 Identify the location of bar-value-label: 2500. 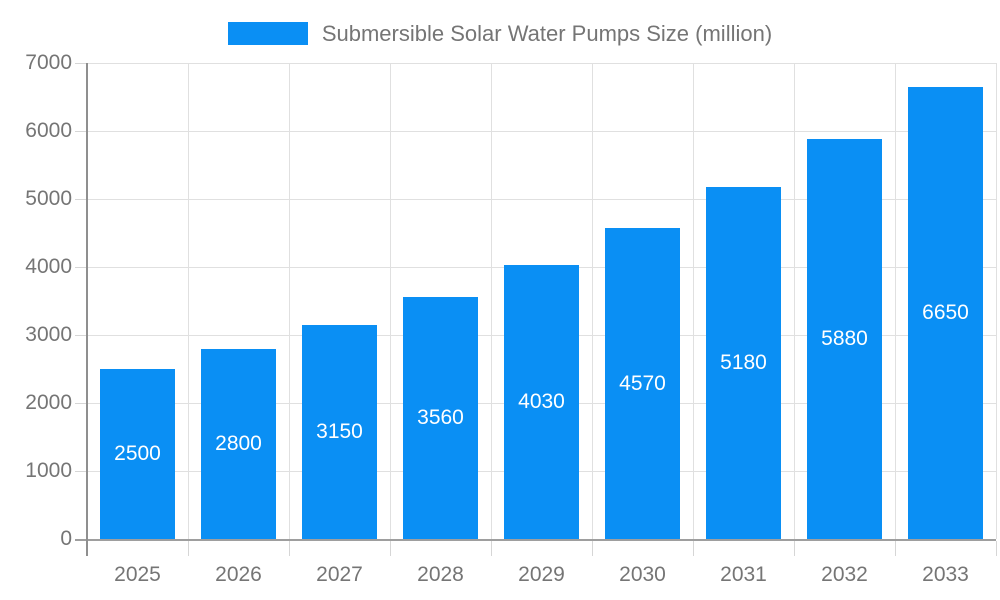
(137, 453).